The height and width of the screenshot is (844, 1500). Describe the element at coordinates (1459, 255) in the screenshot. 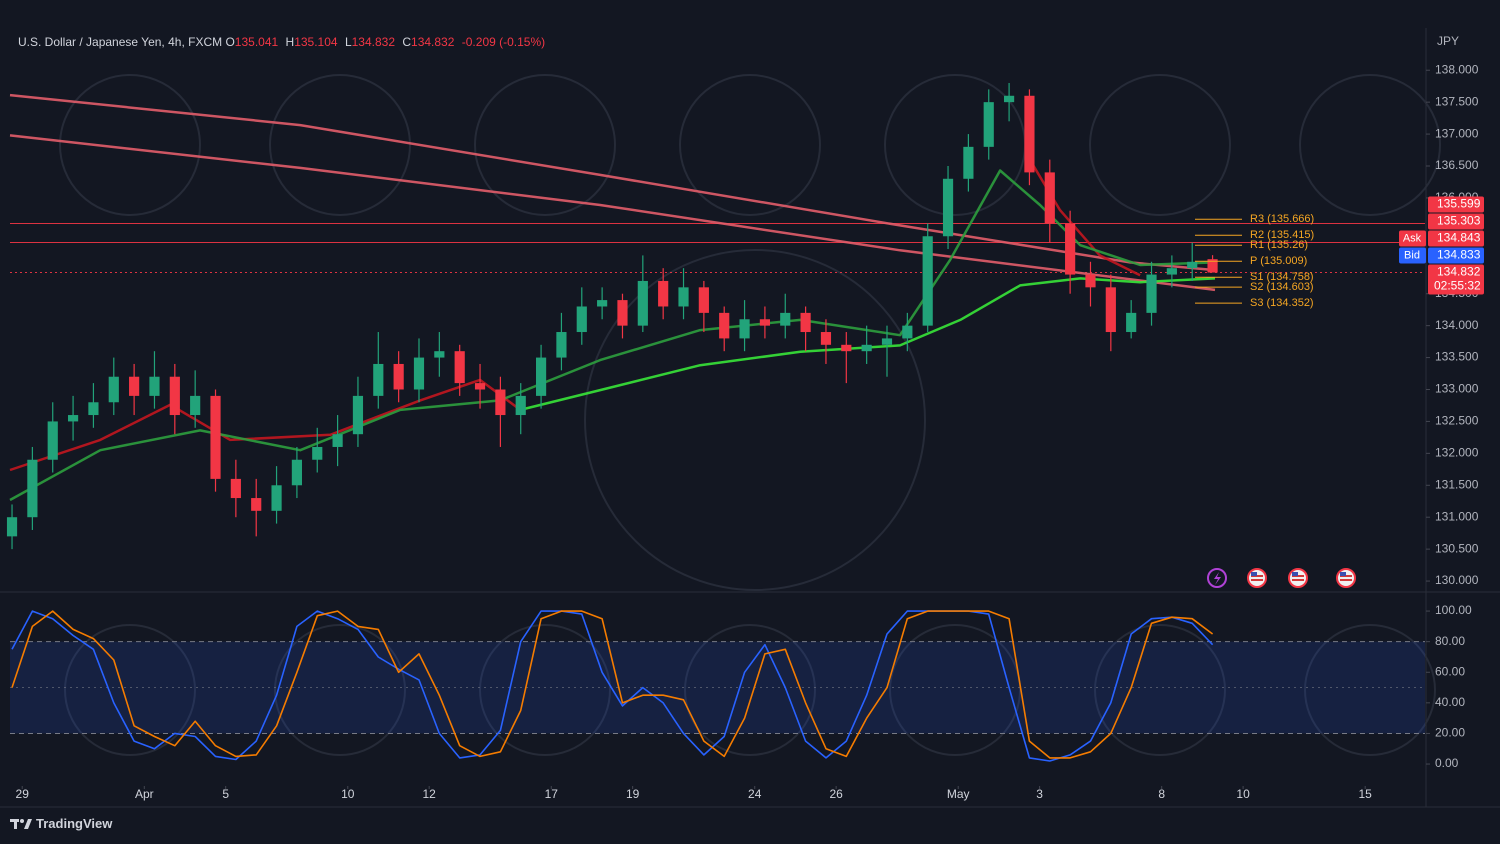

I see `price-box-label: 134.833` at that location.